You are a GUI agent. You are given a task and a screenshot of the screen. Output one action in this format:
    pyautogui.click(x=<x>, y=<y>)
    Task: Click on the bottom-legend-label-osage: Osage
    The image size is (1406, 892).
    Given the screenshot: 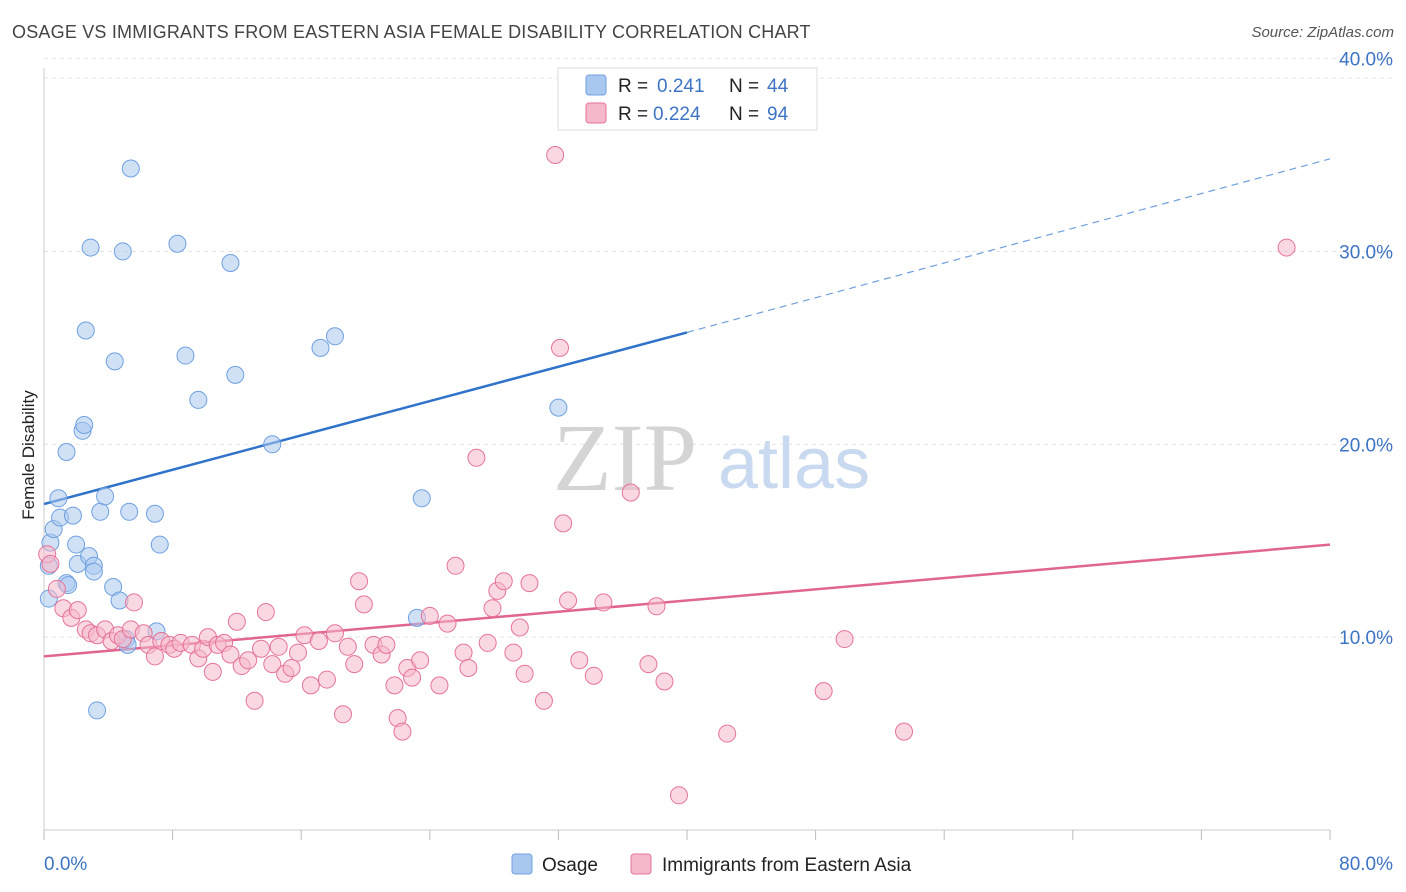 What is the action you would take?
    pyautogui.click(x=570, y=865)
    